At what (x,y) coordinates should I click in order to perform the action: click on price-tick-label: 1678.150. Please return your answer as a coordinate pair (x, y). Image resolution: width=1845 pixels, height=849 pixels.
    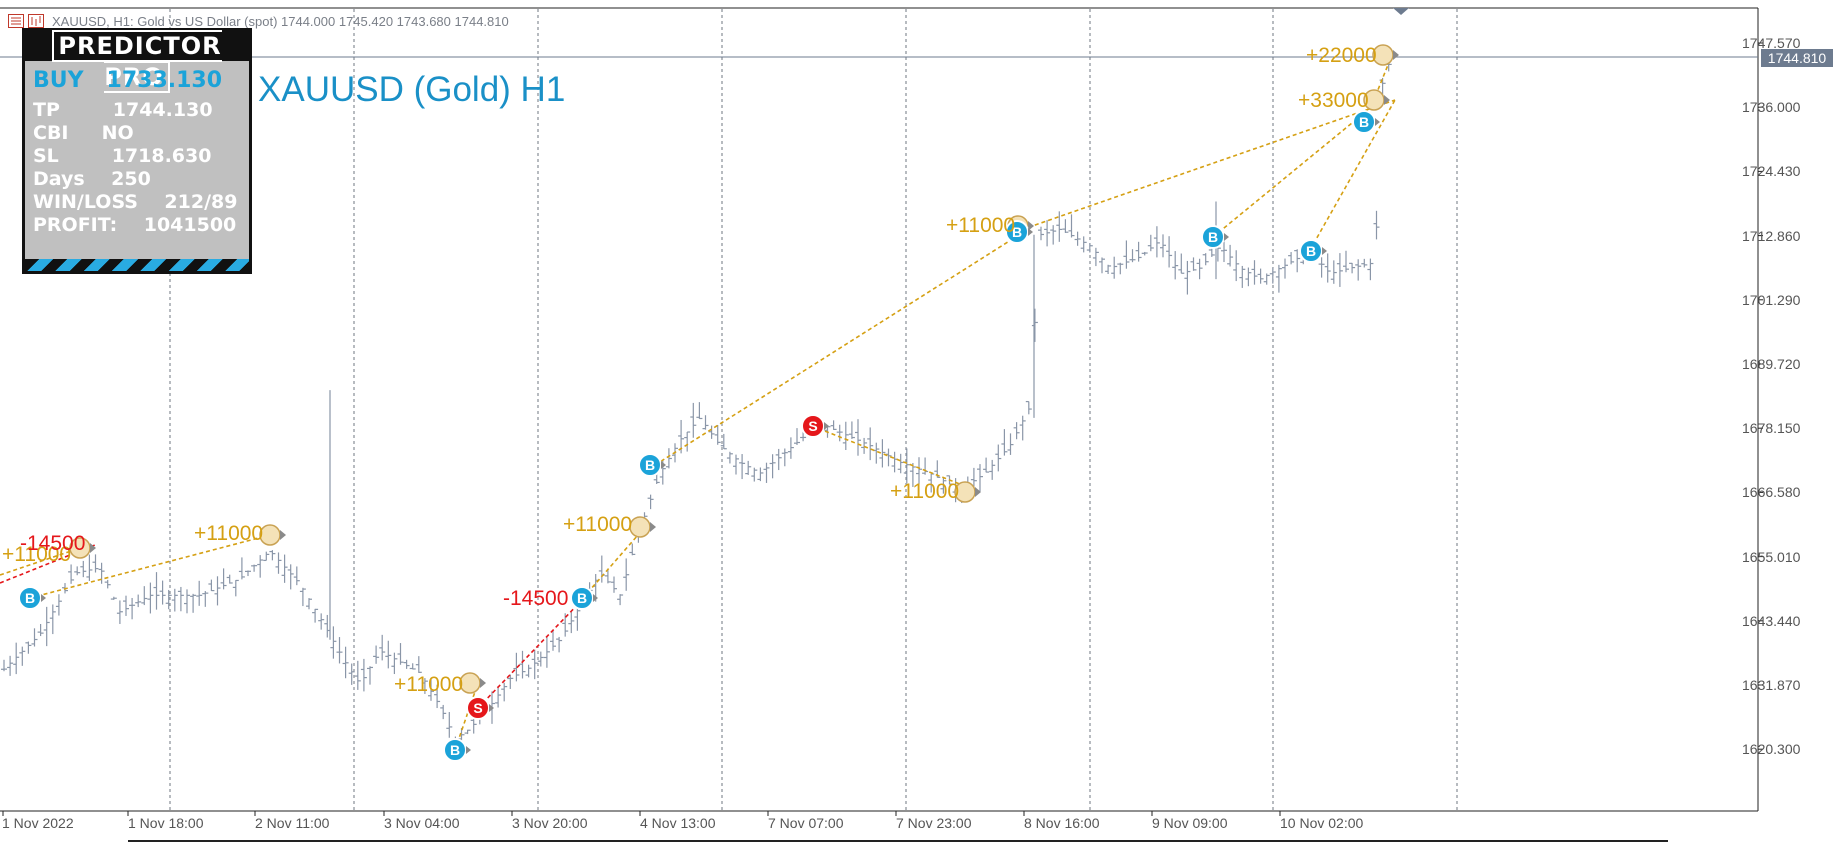
    Looking at the image, I should click on (1771, 428).